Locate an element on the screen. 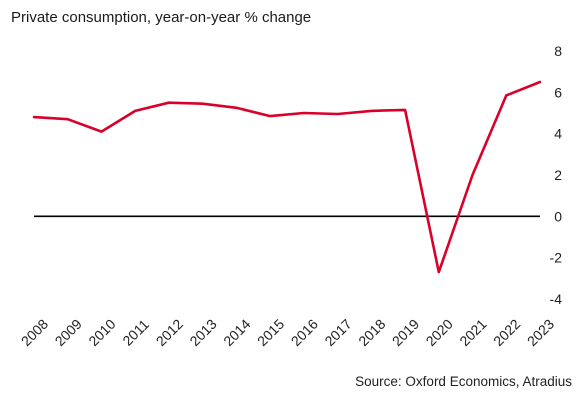 The image size is (583, 405). y-tick-label: 4 is located at coordinates (558, 134).